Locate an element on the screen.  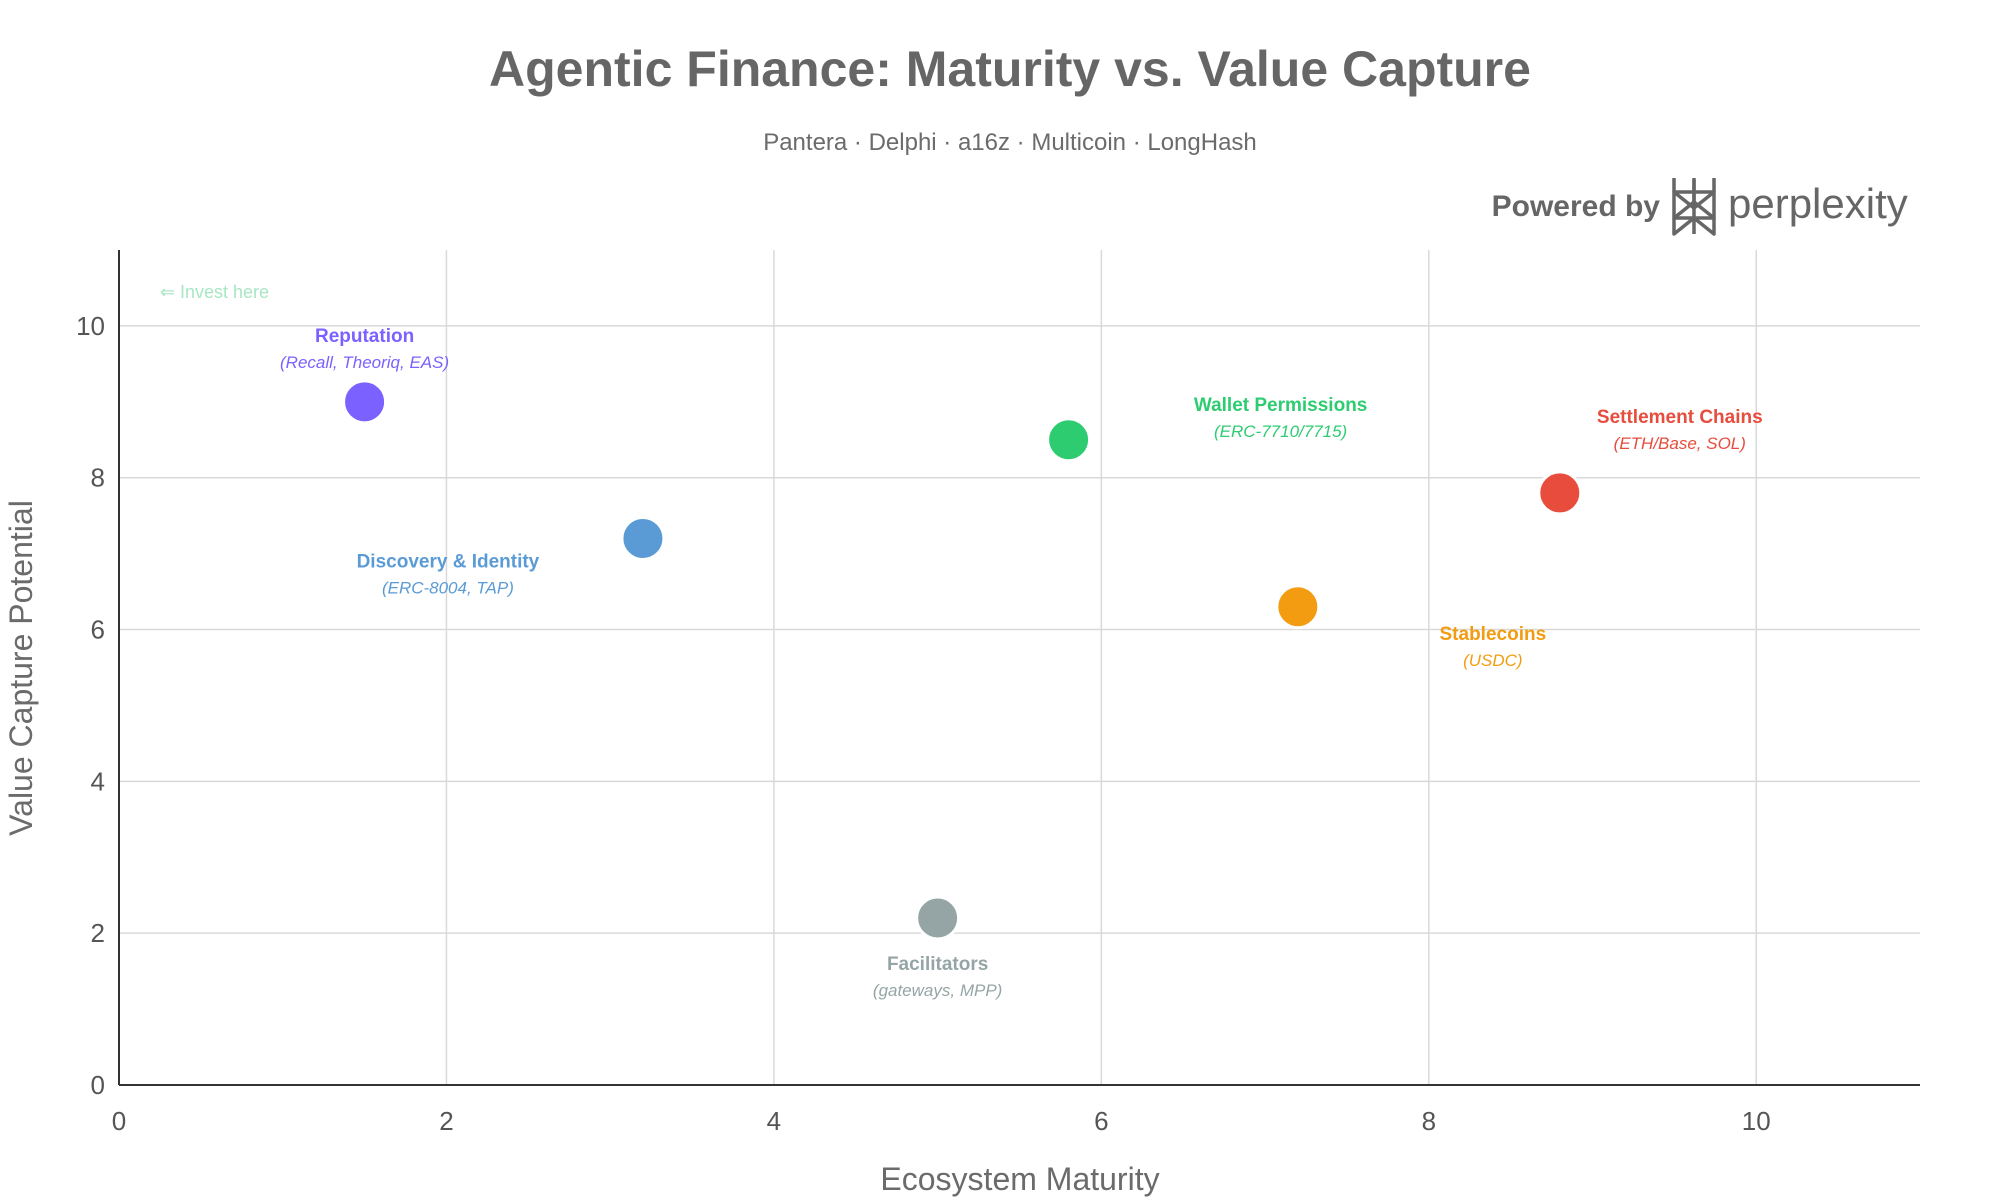
x-tick-label: 2 is located at coordinates (446, 1121).